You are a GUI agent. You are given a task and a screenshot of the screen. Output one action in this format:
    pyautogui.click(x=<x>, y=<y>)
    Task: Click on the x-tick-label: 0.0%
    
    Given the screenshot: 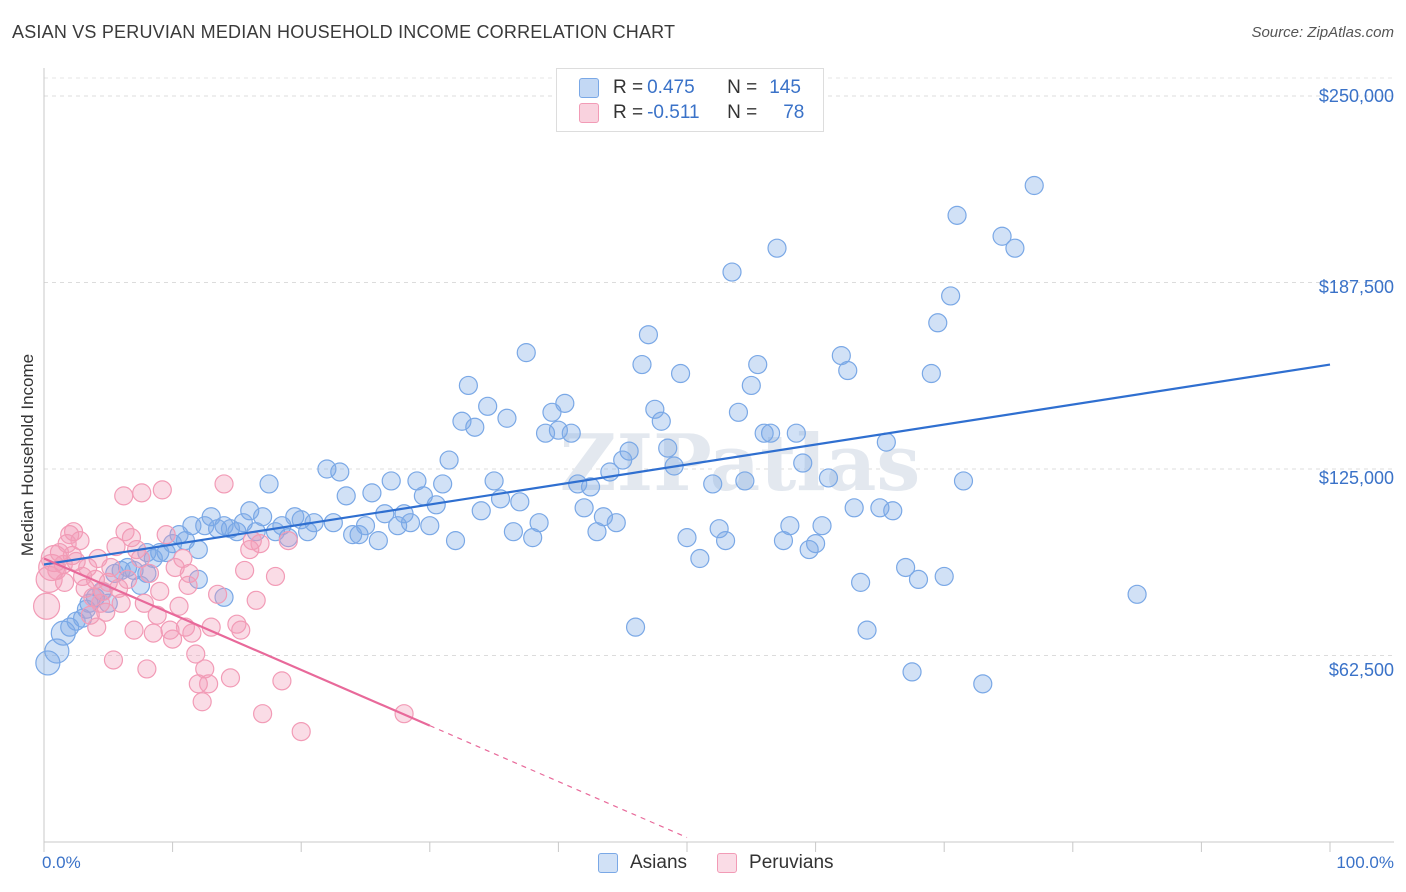 What is the action you would take?
    pyautogui.click(x=61, y=862)
    